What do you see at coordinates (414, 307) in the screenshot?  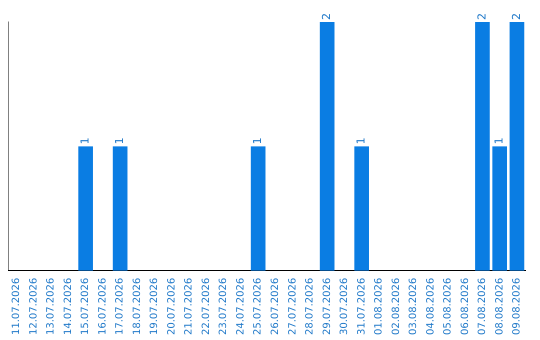 I see `x-tick-label: 03.08.2026` at bounding box center [414, 307].